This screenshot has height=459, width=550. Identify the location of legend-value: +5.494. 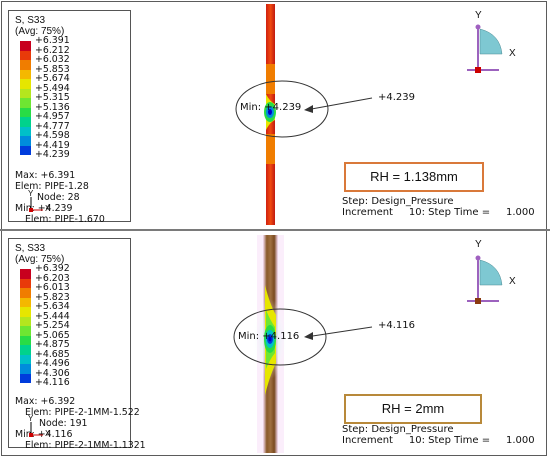
(52, 88).